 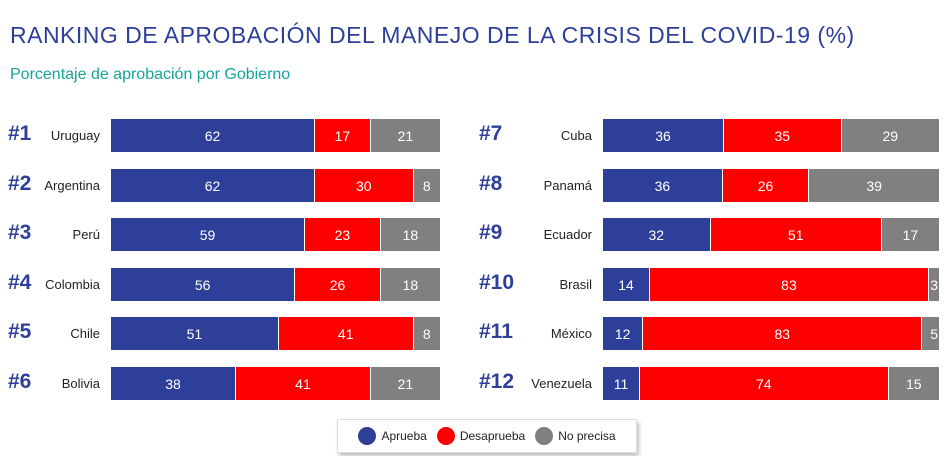 I want to click on bar-segment-aprueba: 14, so click(x=627, y=284).